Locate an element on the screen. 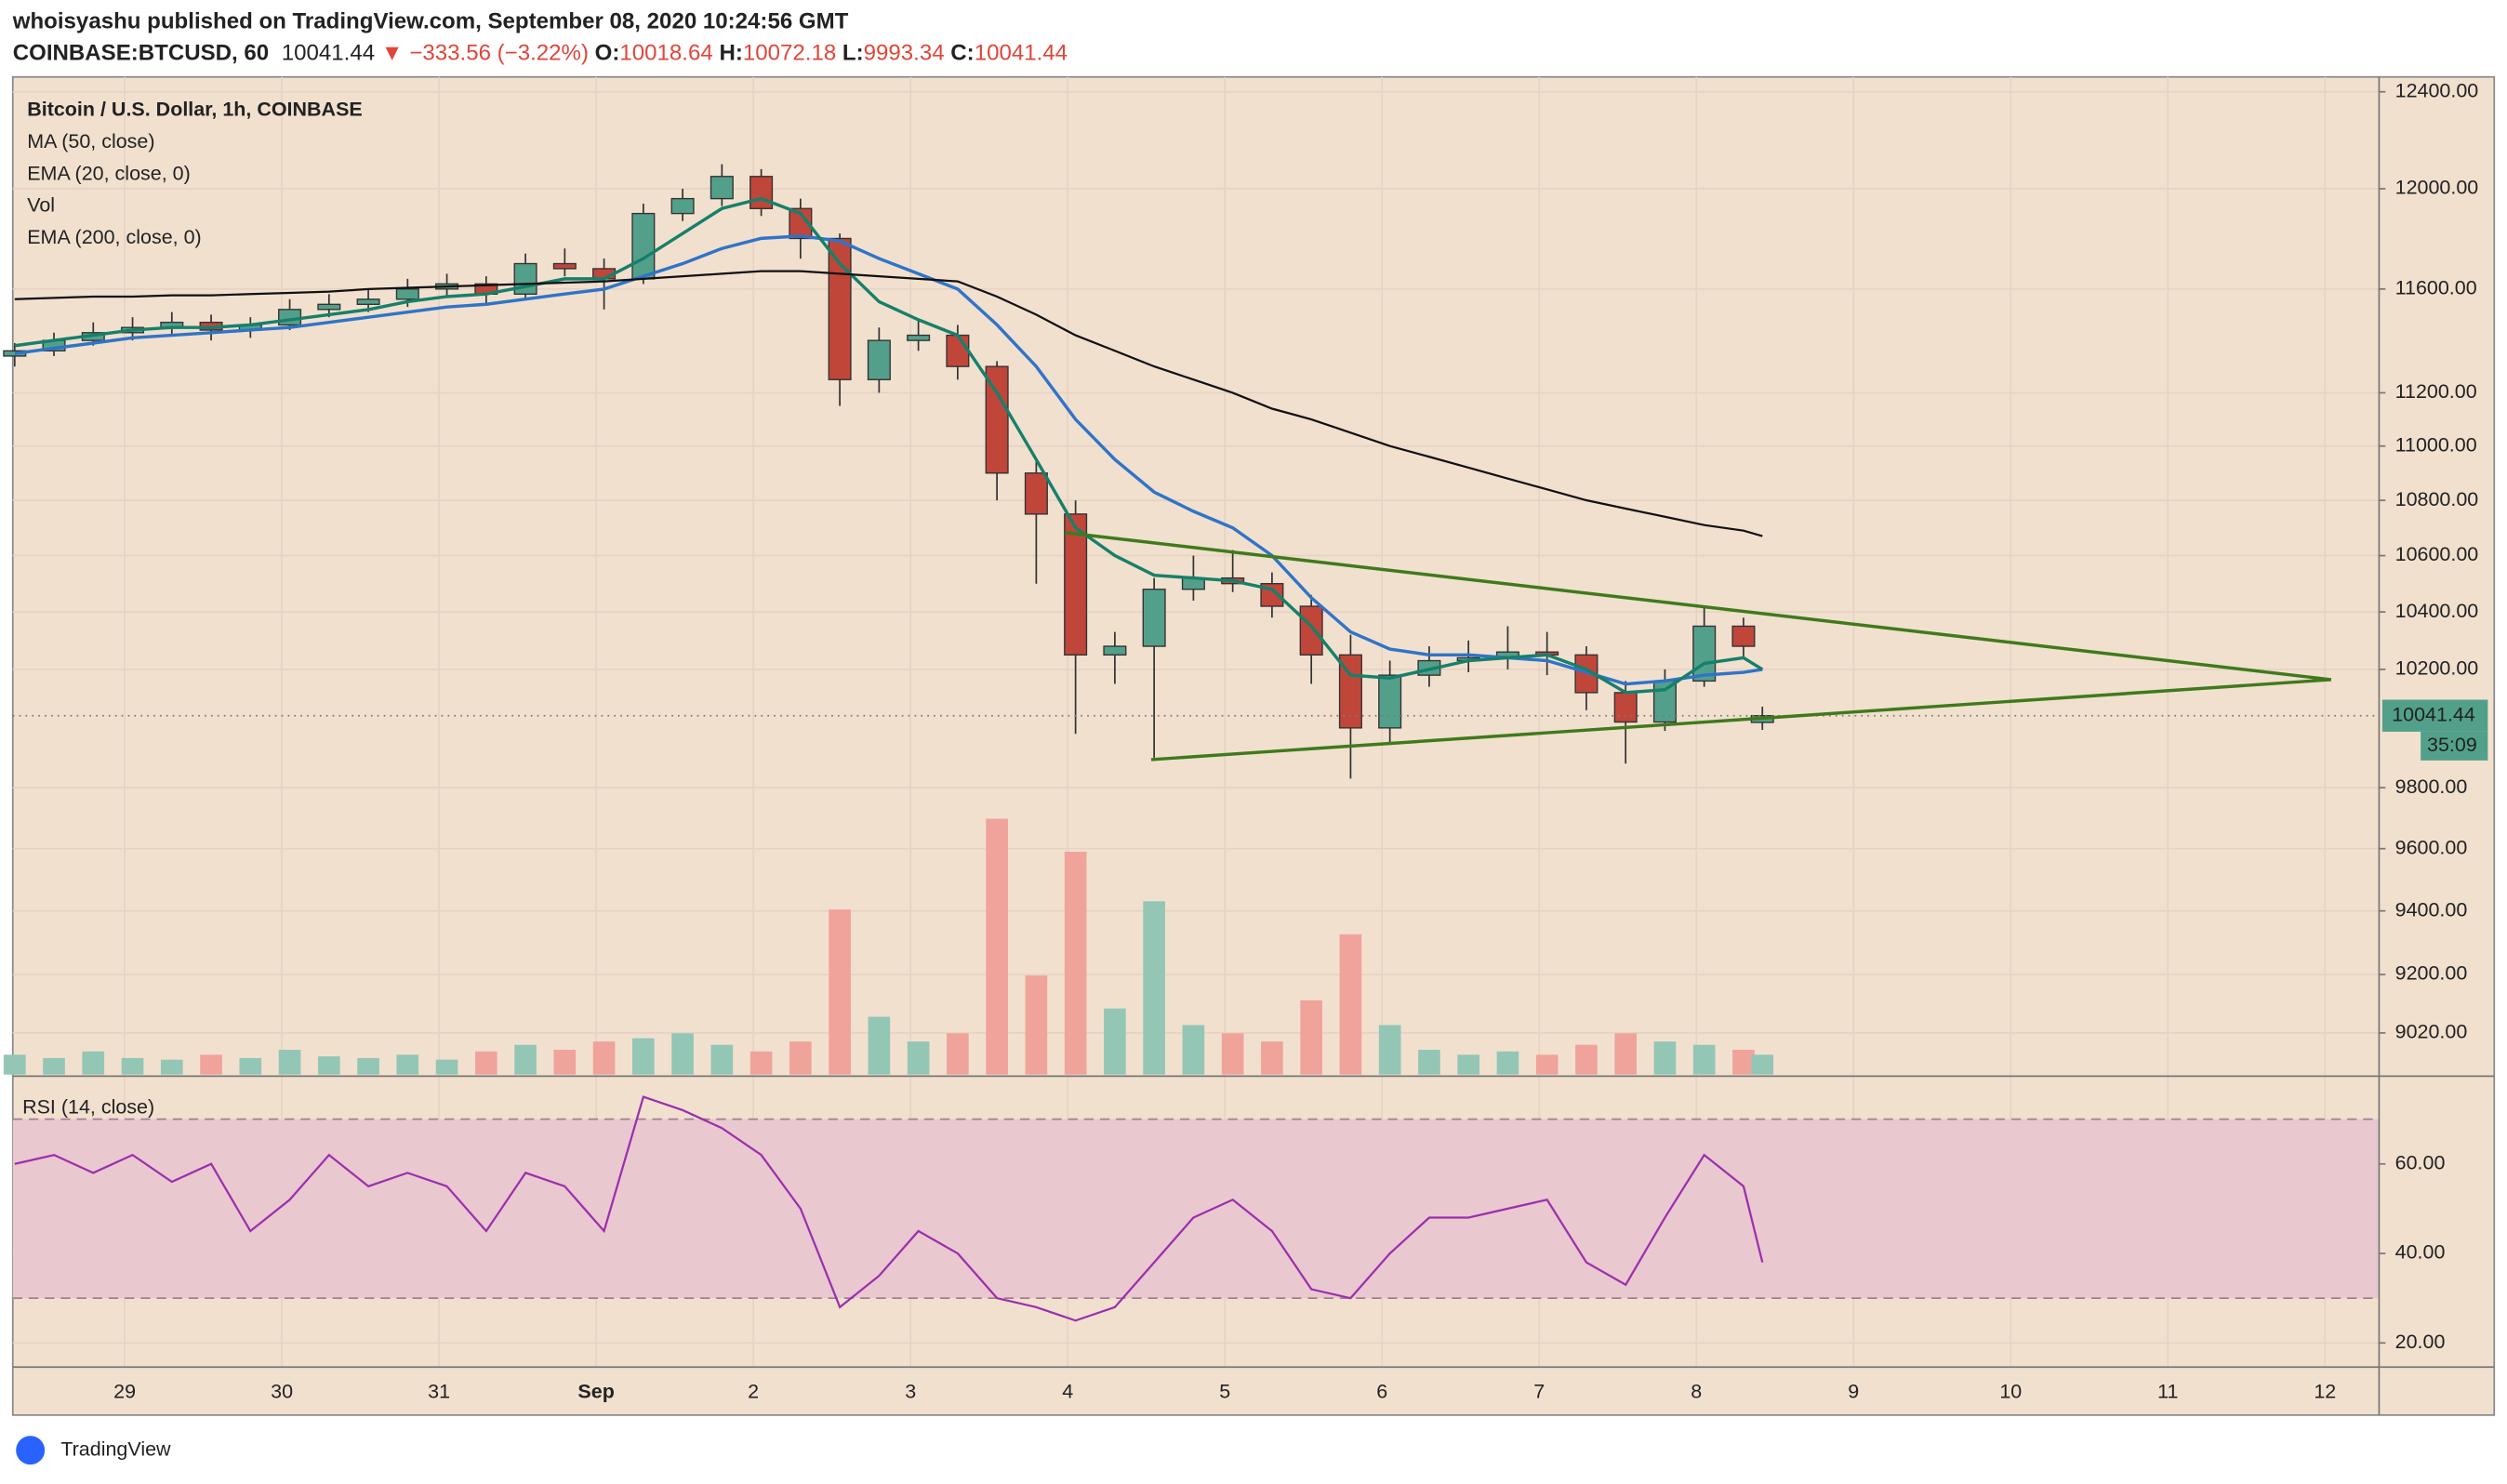 This screenshot has height=1484, width=2507. open-value: 10018.64 is located at coordinates (665, 53).